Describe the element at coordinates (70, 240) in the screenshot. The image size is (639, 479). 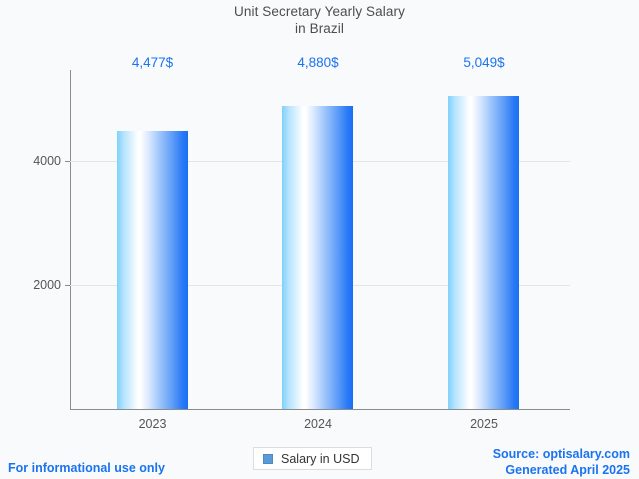
I see `y-axis-line` at that location.